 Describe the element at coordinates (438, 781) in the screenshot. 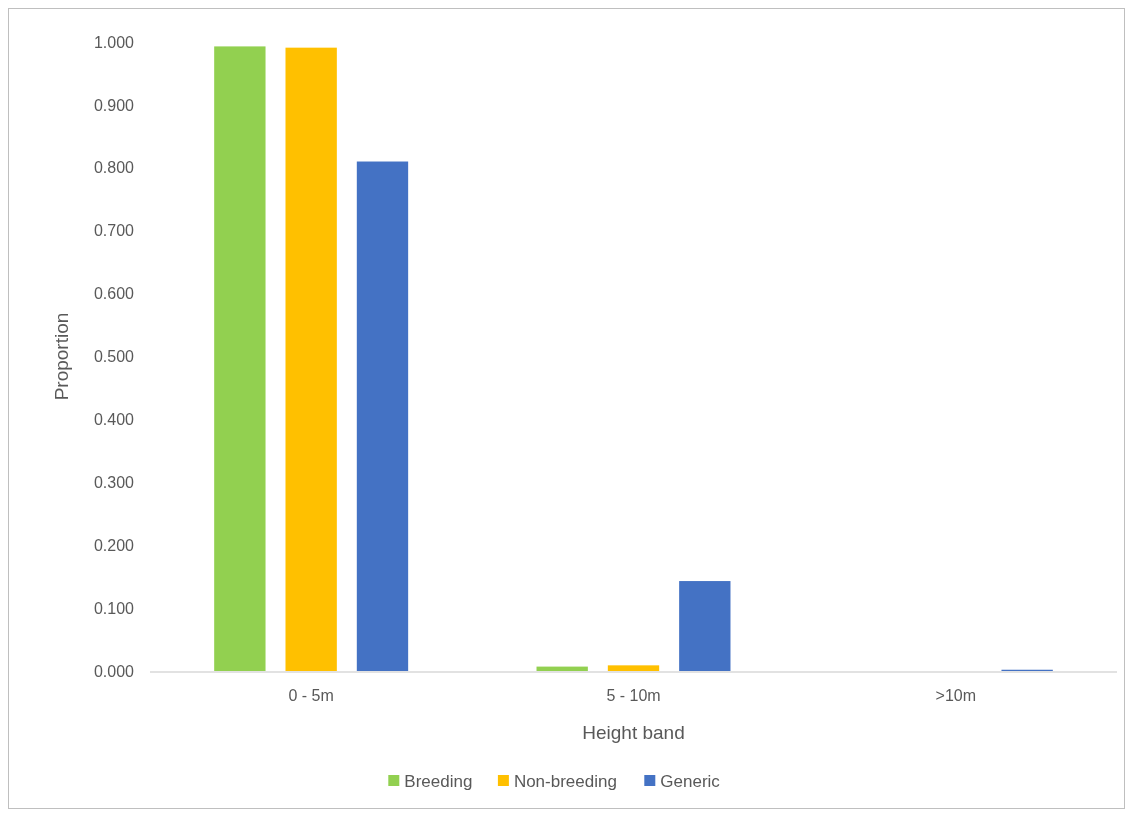

I see `legend-label: Breeding` at that location.